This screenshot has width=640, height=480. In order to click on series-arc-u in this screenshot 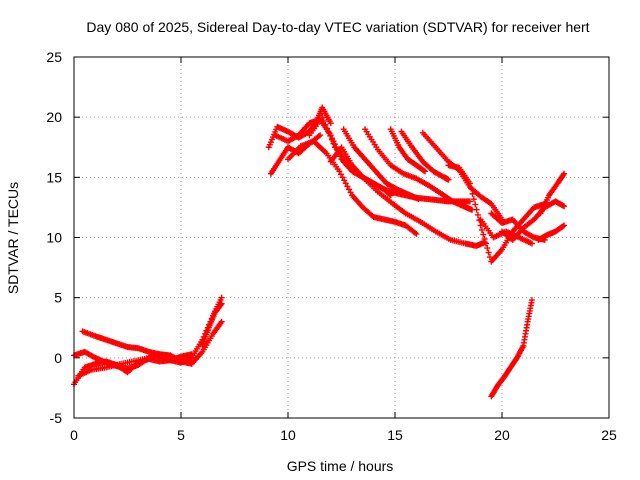, I will do `click(552, 193)`.